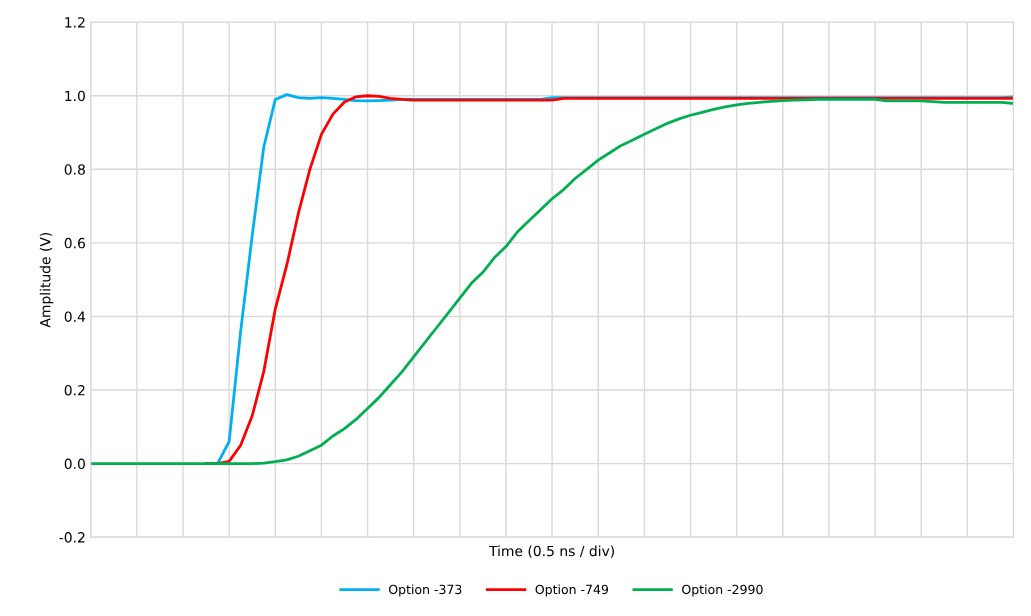 Image resolution: width=1031 pixels, height=616 pixels. What do you see at coordinates (425, 590) in the screenshot?
I see `legend-label: Option -373` at bounding box center [425, 590].